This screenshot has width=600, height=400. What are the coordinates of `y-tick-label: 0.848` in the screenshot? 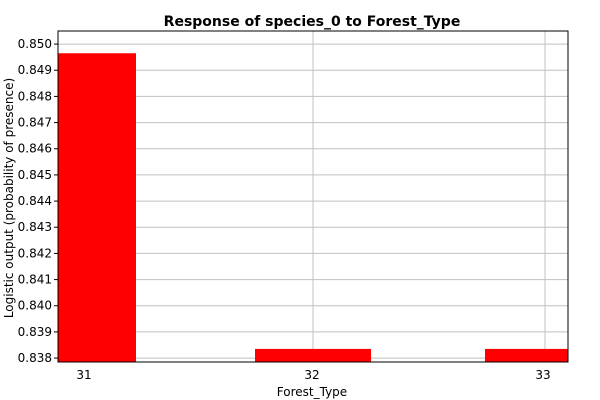 It's located at (35, 96).